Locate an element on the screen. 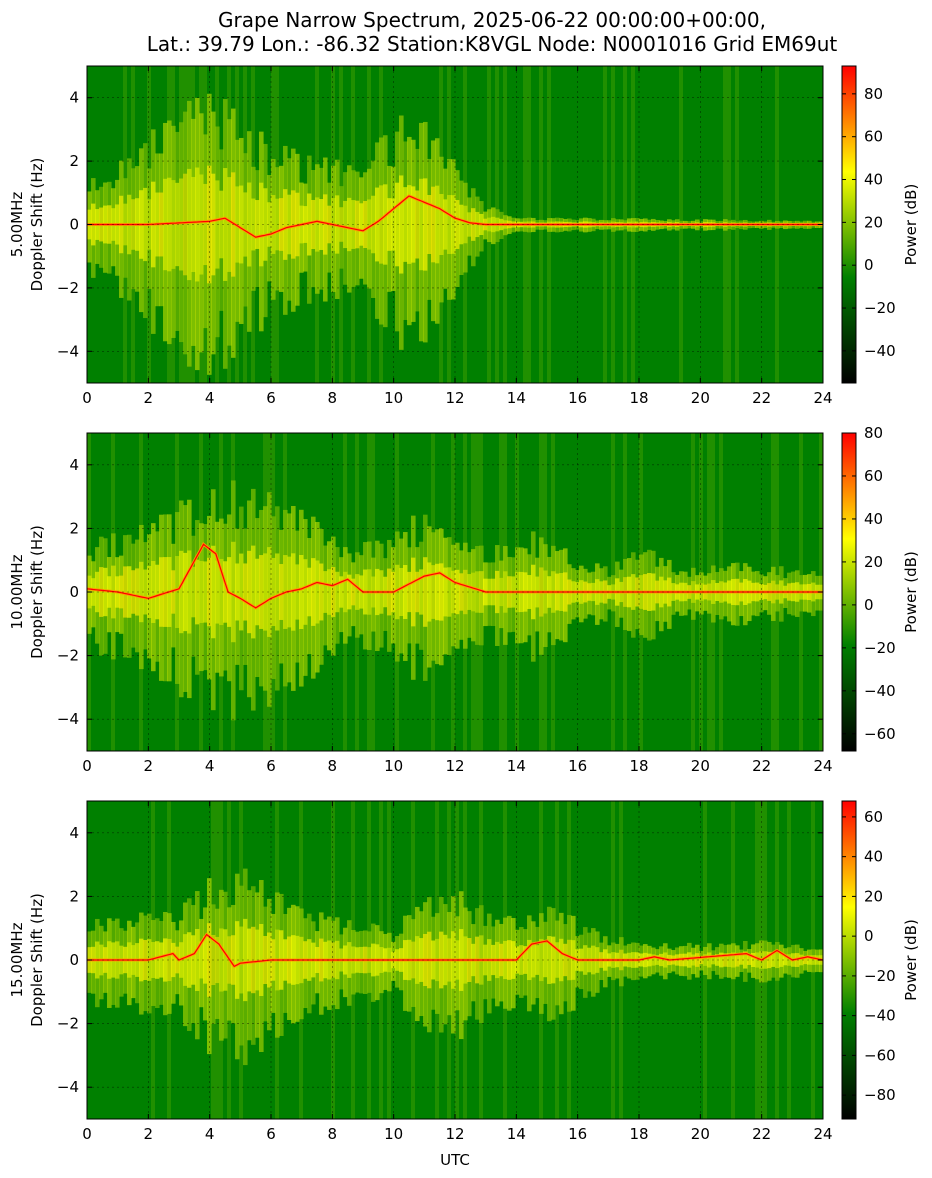 This screenshot has height=1178, width=932. x-tick-label: 22 is located at coordinates (761, 766).